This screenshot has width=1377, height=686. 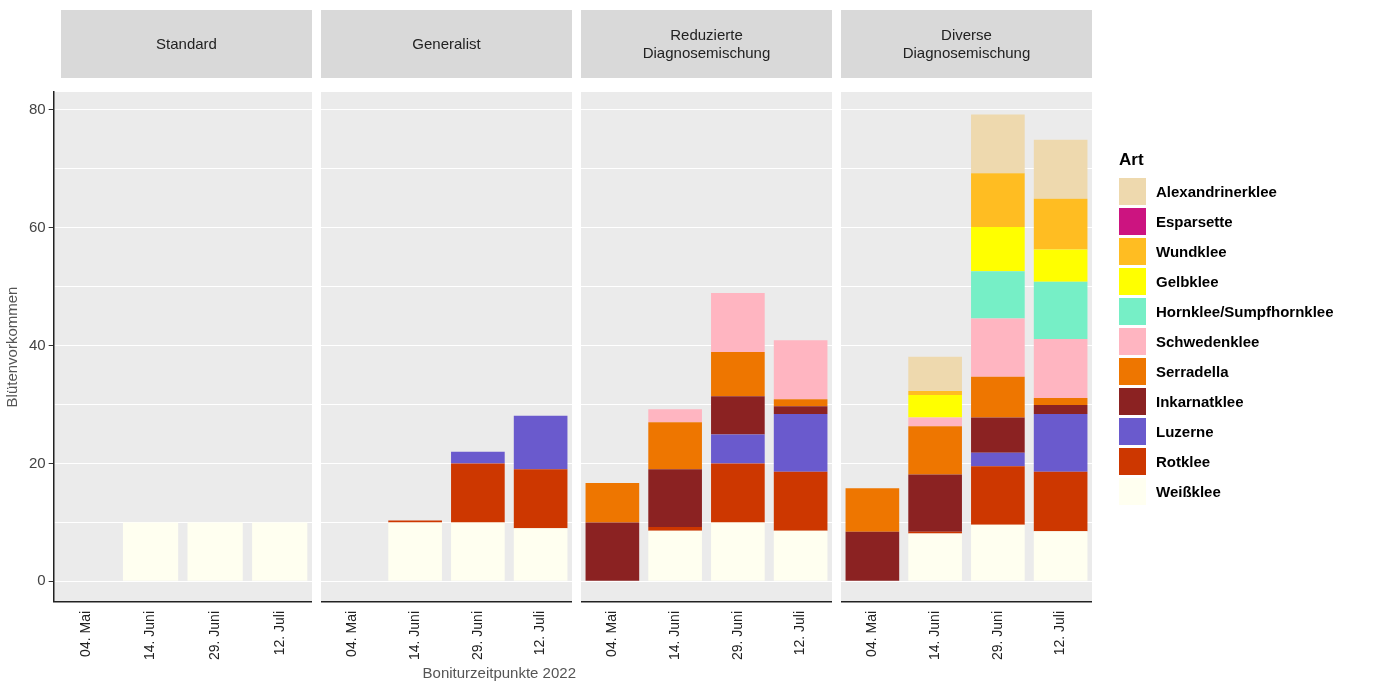 I want to click on y-axis-title: Blütenvorkommen, so click(x=12, y=347).